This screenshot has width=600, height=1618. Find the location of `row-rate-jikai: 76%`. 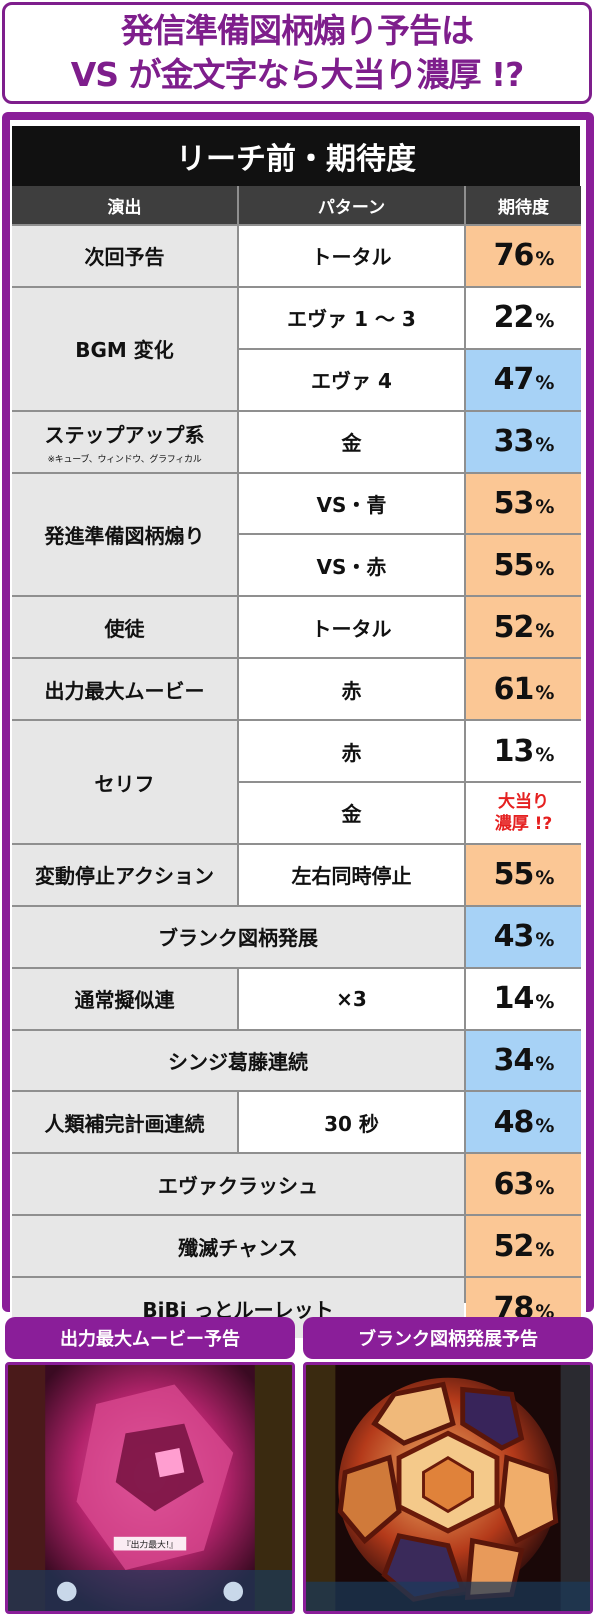

row-rate-jikai: 76% is located at coordinates (523, 256).